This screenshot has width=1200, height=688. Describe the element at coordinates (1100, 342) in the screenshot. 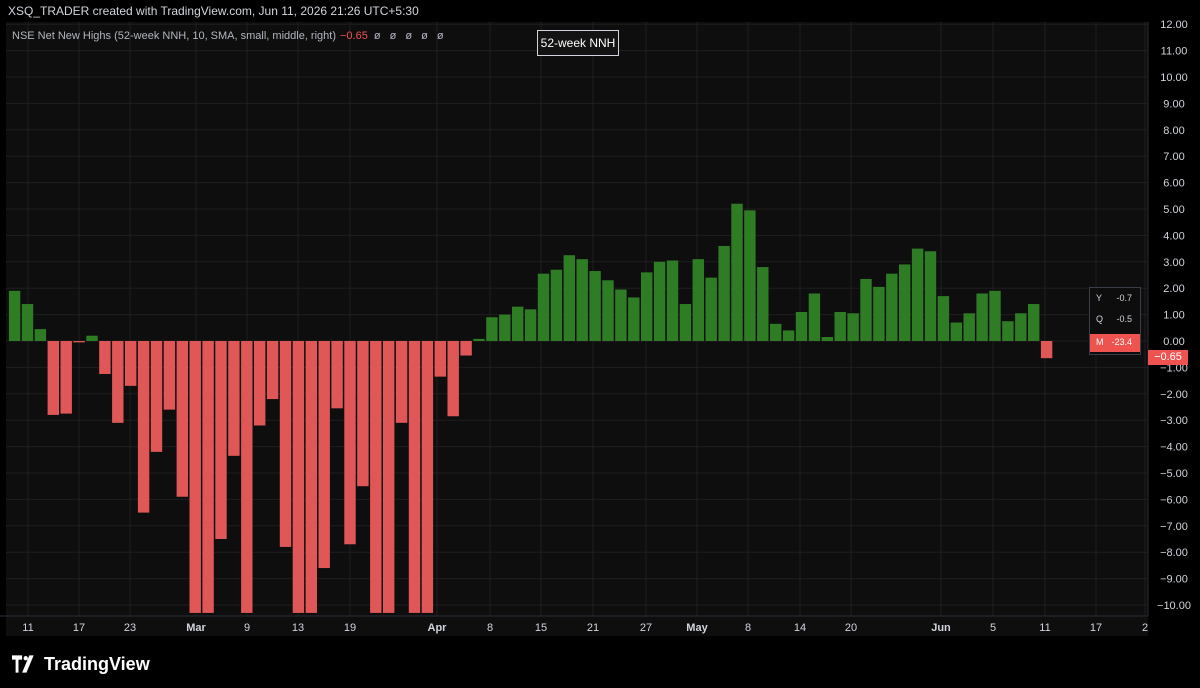

I see `period-key: M` at that location.